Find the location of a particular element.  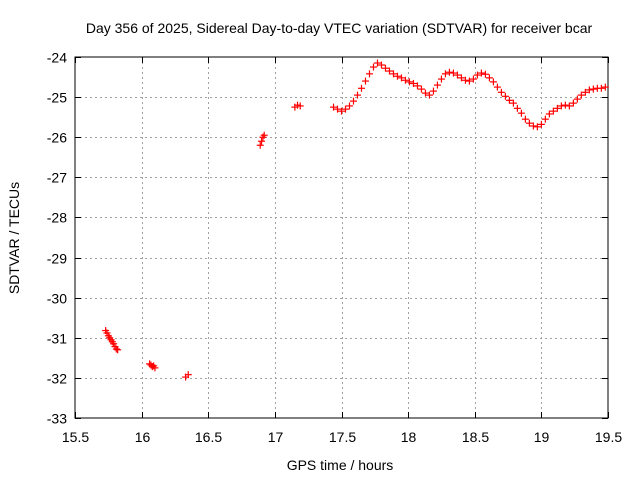

x-tick-label: 16 is located at coordinates (143, 437).